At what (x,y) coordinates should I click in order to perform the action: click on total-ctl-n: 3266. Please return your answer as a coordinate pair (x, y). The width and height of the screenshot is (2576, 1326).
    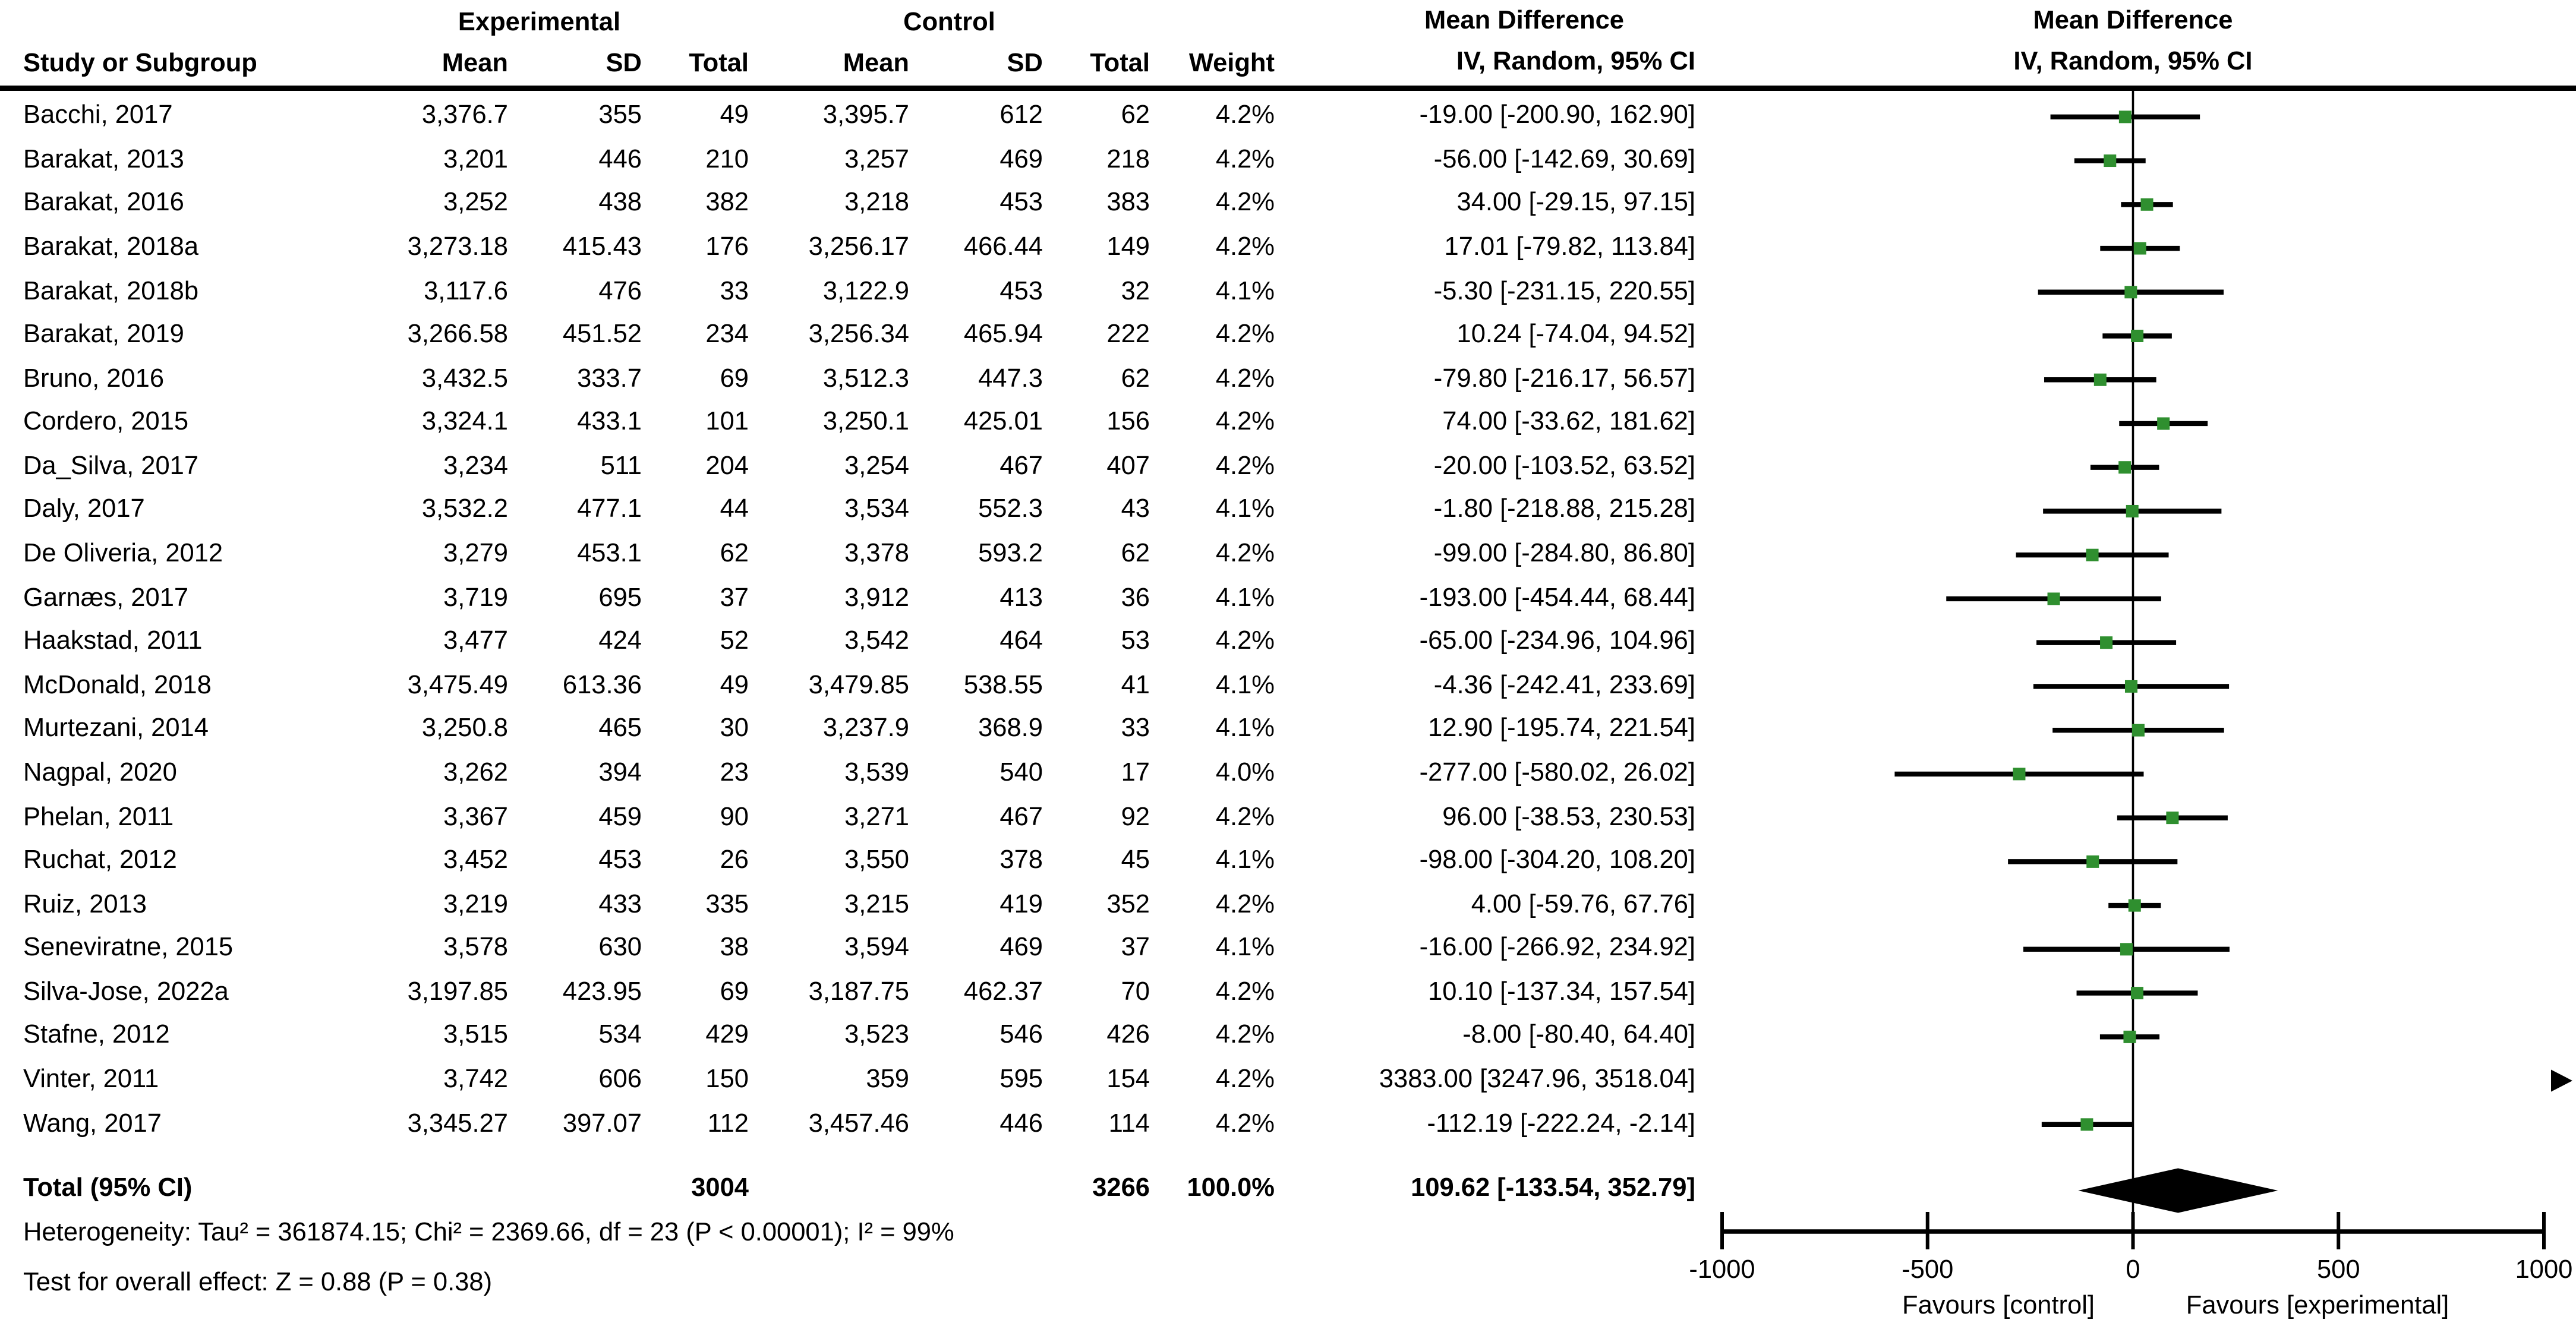
    Looking at the image, I should click on (1121, 1189).